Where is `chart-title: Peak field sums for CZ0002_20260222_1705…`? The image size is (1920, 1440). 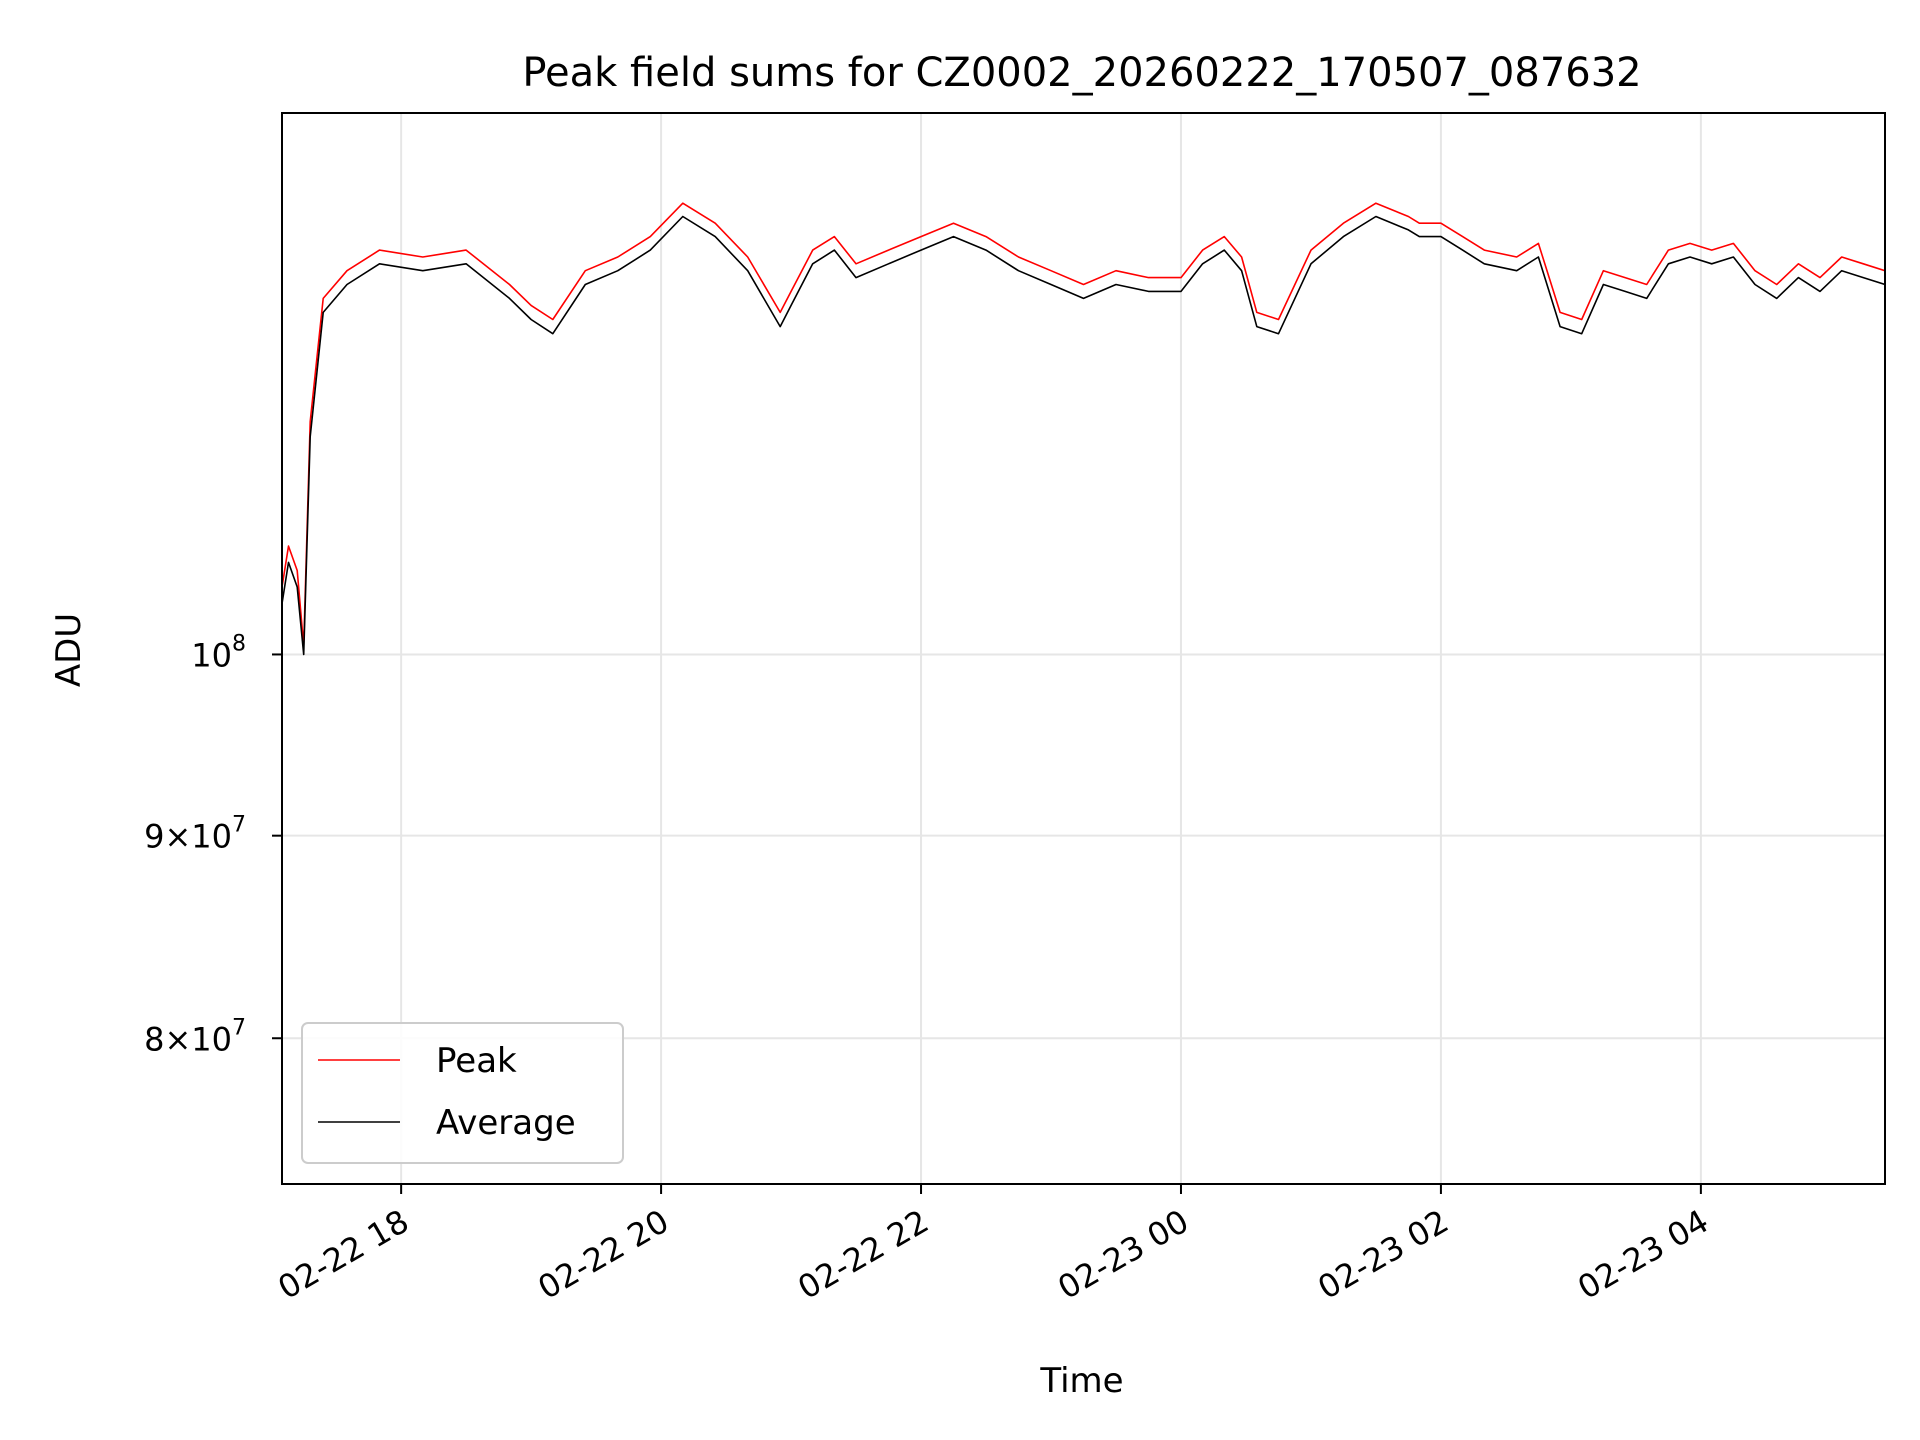
chart-title: Peak field sums for CZ0002_20260222_1705… is located at coordinates (1081, 73).